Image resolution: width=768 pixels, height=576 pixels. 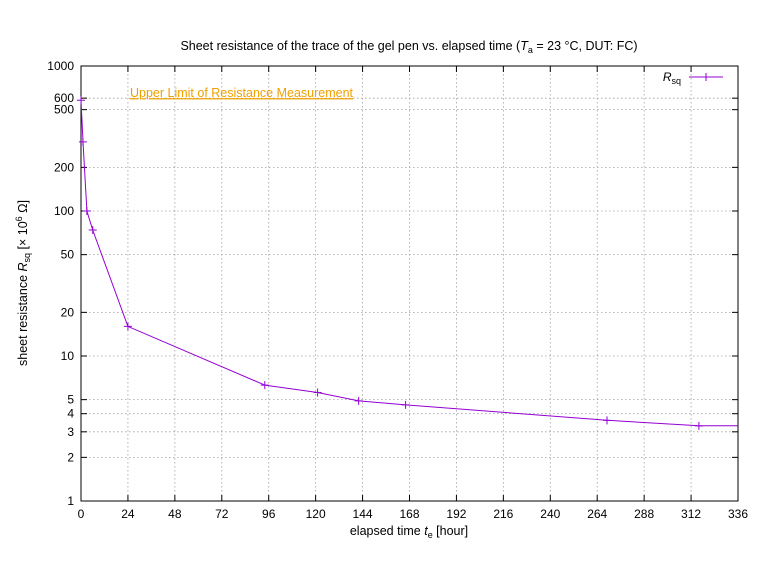 What do you see at coordinates (738, 514) in the screenshot?
I see `x-tick-label: 336` at bounding box center [738, 514].